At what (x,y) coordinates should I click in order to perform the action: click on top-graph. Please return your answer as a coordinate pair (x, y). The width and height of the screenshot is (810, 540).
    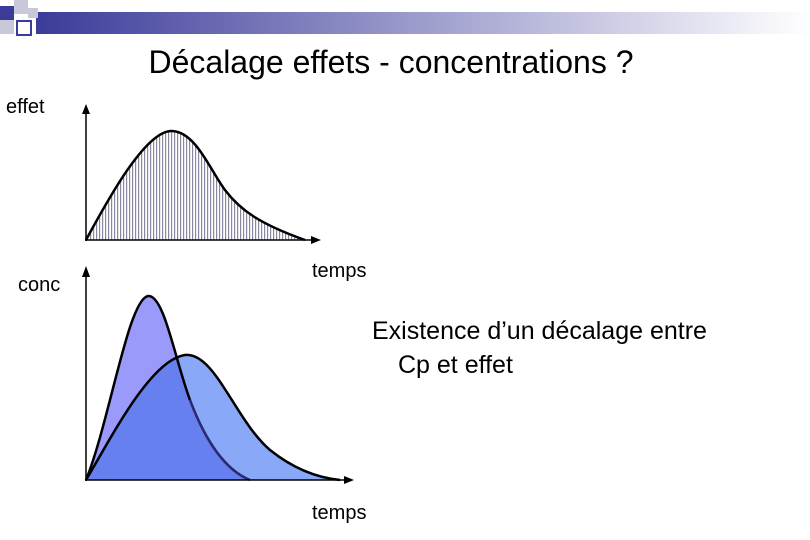
    Looking at the image, I should click on (201, 174).